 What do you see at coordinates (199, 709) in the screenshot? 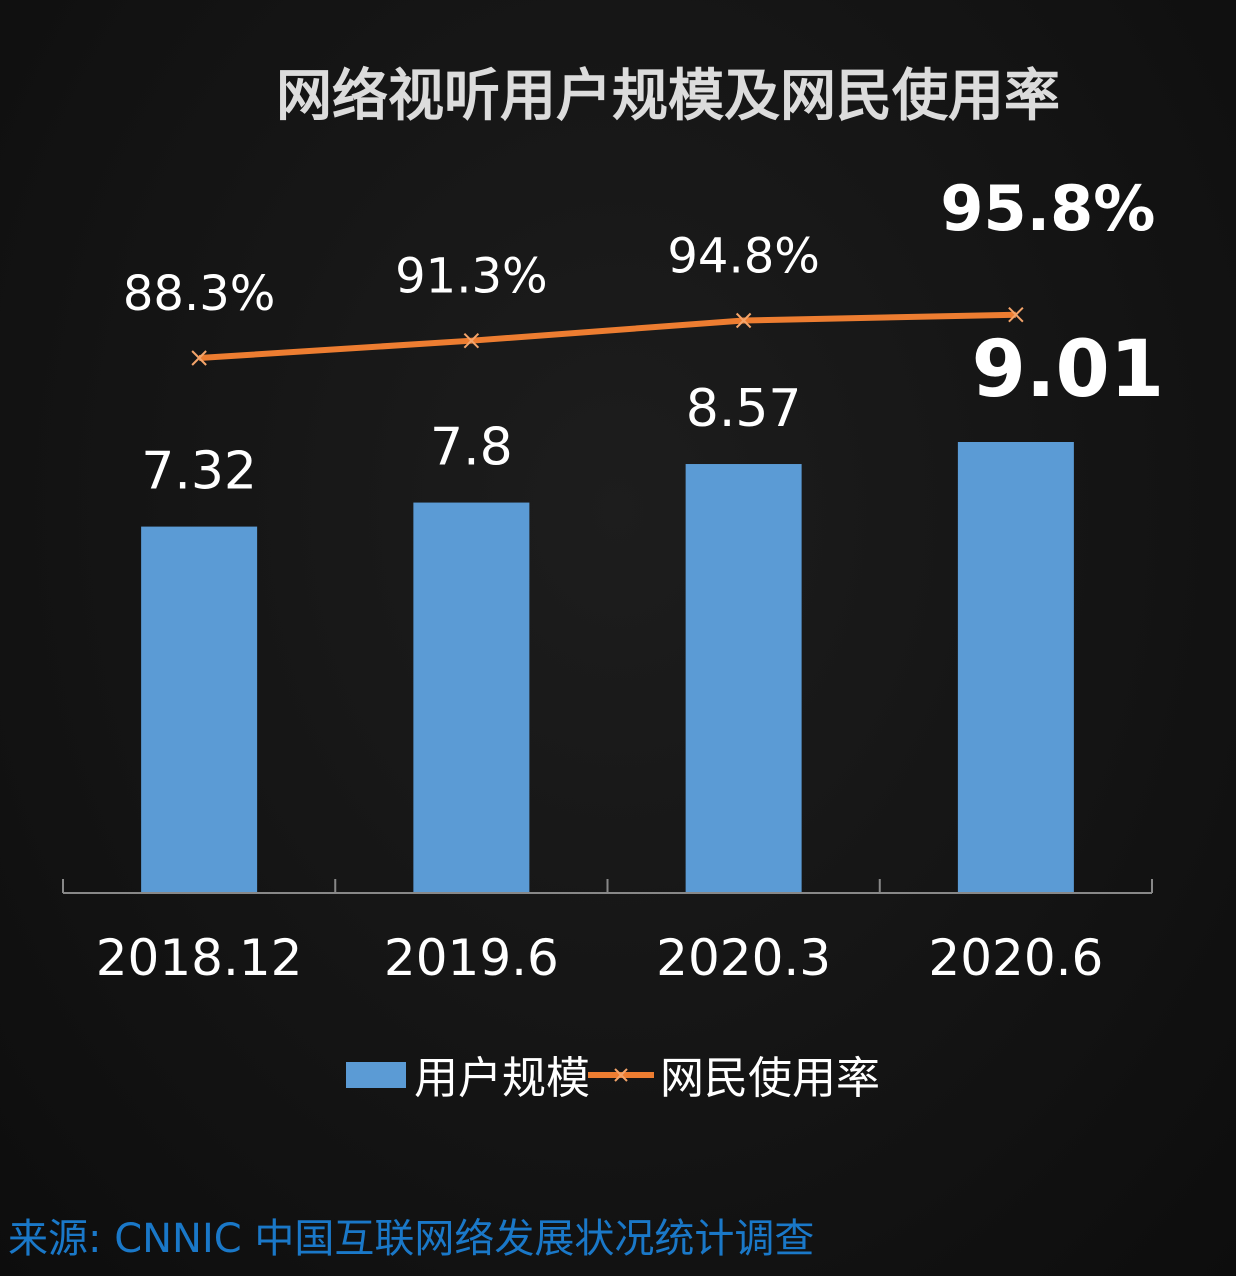
I see `bar-2018.12` at bounding box center [199, 709].